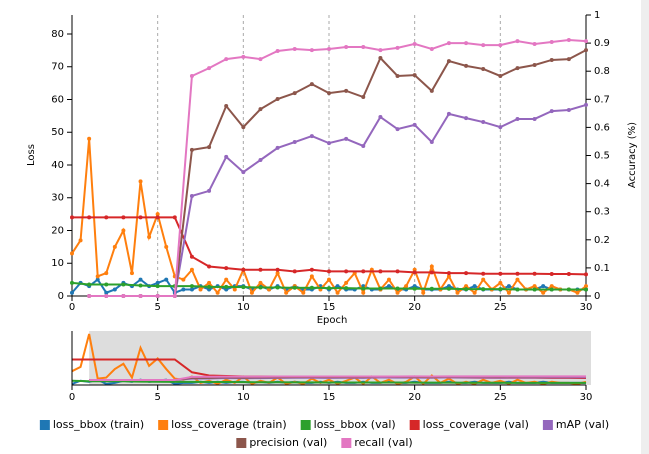 This screenshot has width=649, height=454. What do you see at coordinates (500, 307) in the screenshot?
I see `x-tick-label: 25` at bounding box center [500, 307].